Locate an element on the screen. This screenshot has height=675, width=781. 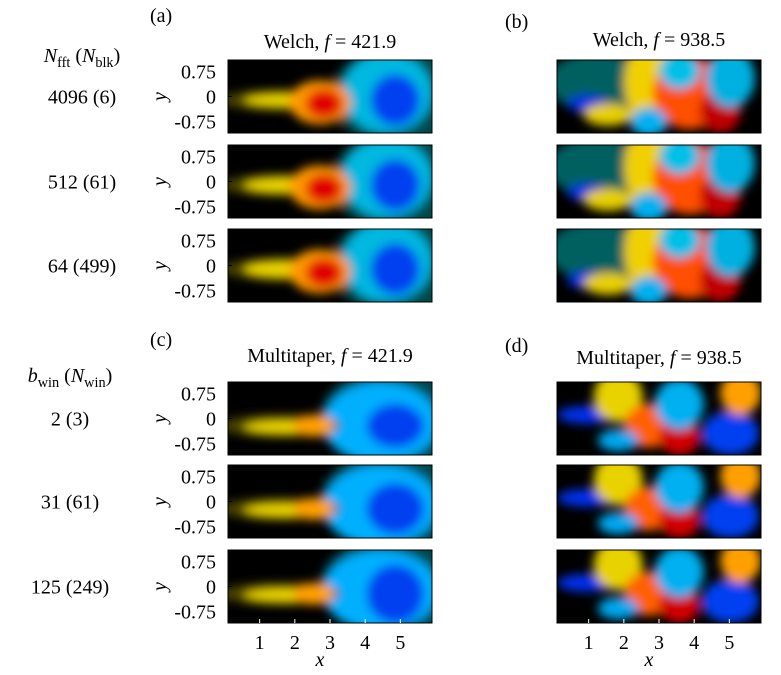
panel-label: (c) is located at coordinates (161, 340).